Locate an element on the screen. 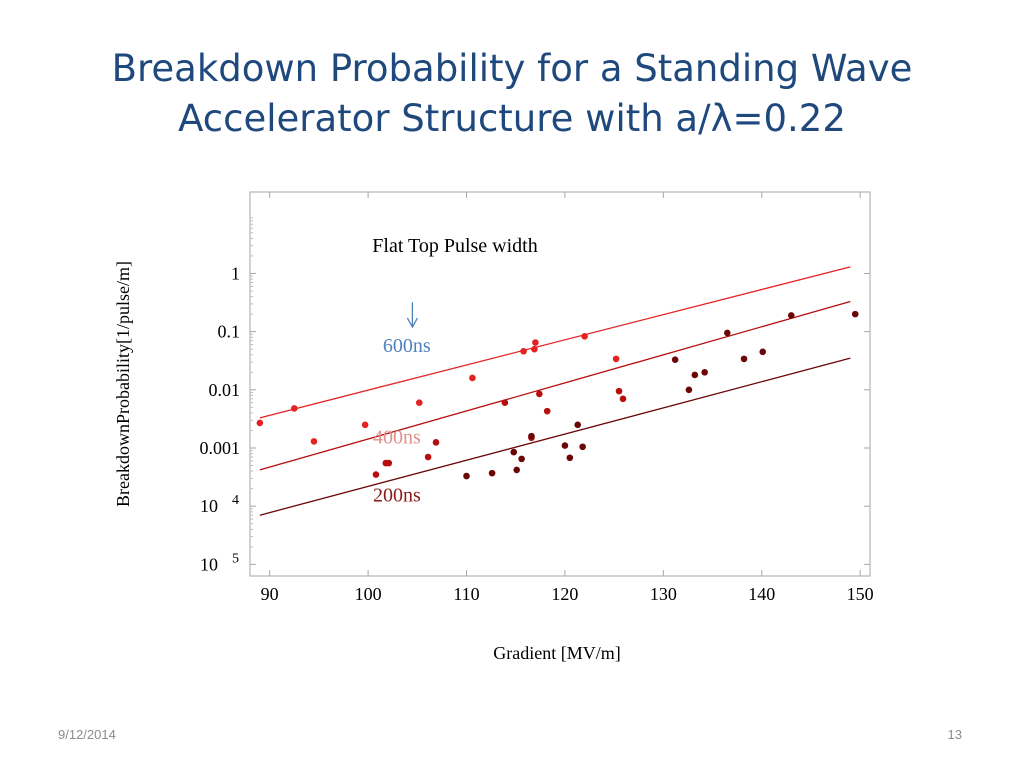  data-points is located at coordinates (557, 395).